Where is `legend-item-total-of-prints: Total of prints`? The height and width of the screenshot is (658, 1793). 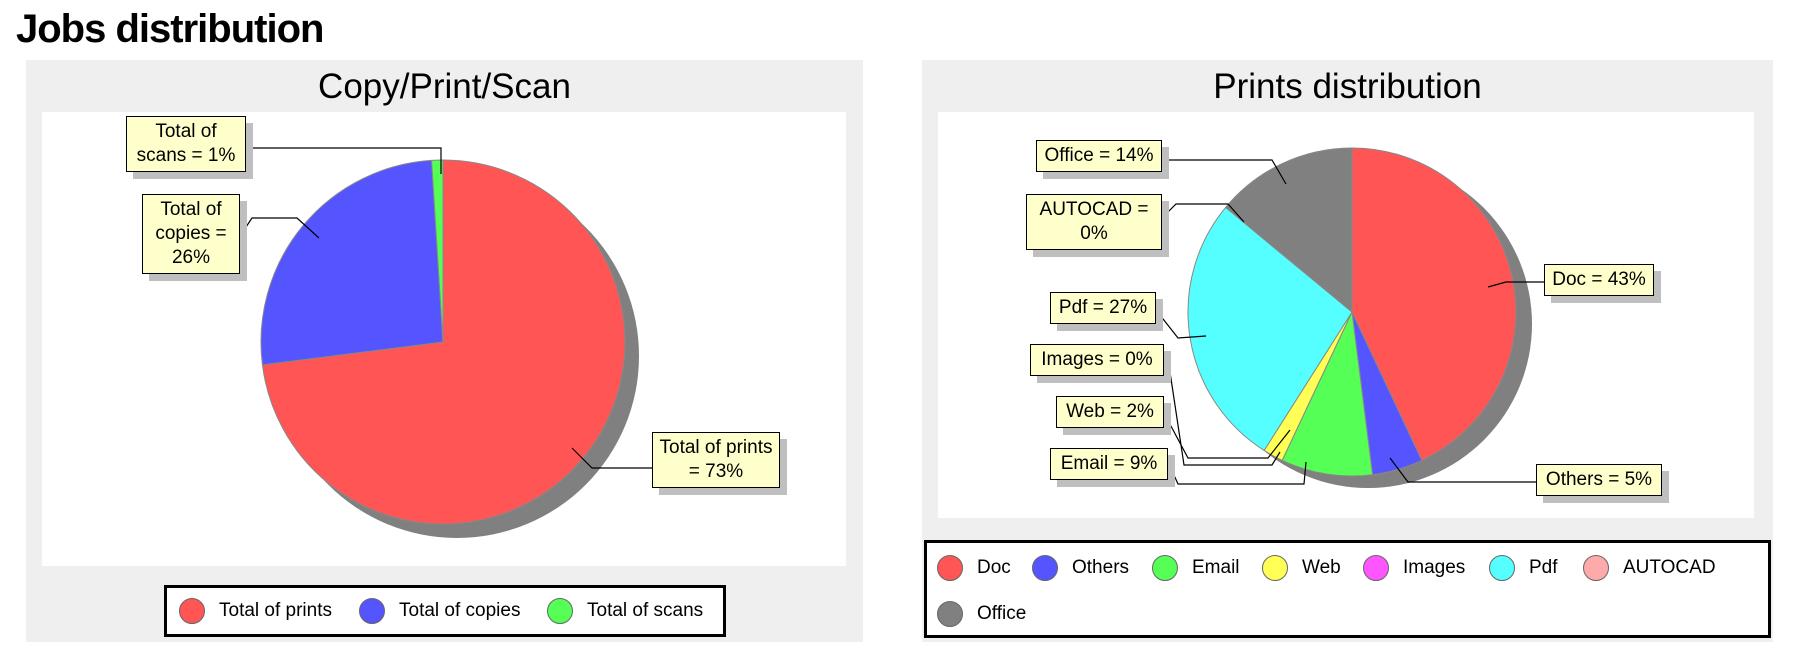
legend-item-total-of-prints: Total of prints is located at coordinates (255, 611).